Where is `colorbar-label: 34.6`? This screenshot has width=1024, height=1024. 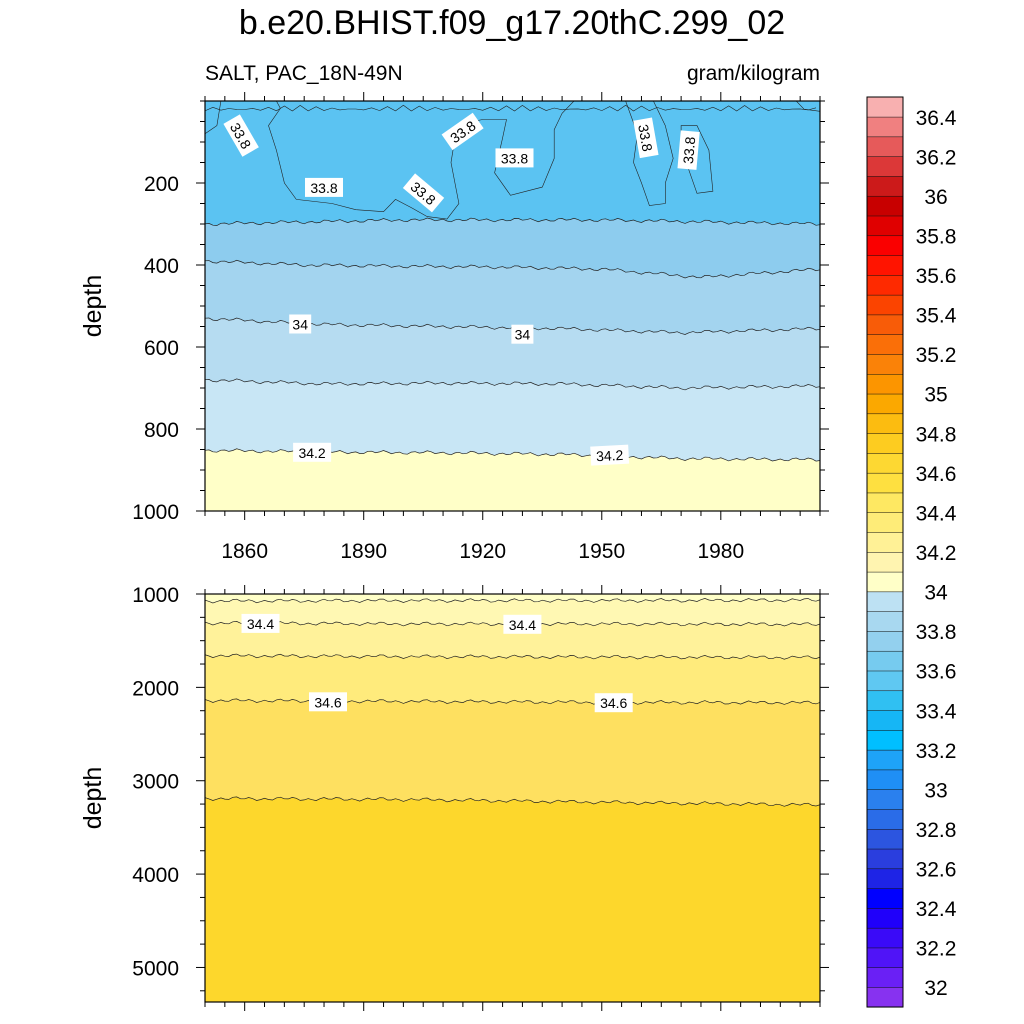 colorbar-label: 34.6 is located at coordinates (936, 474).